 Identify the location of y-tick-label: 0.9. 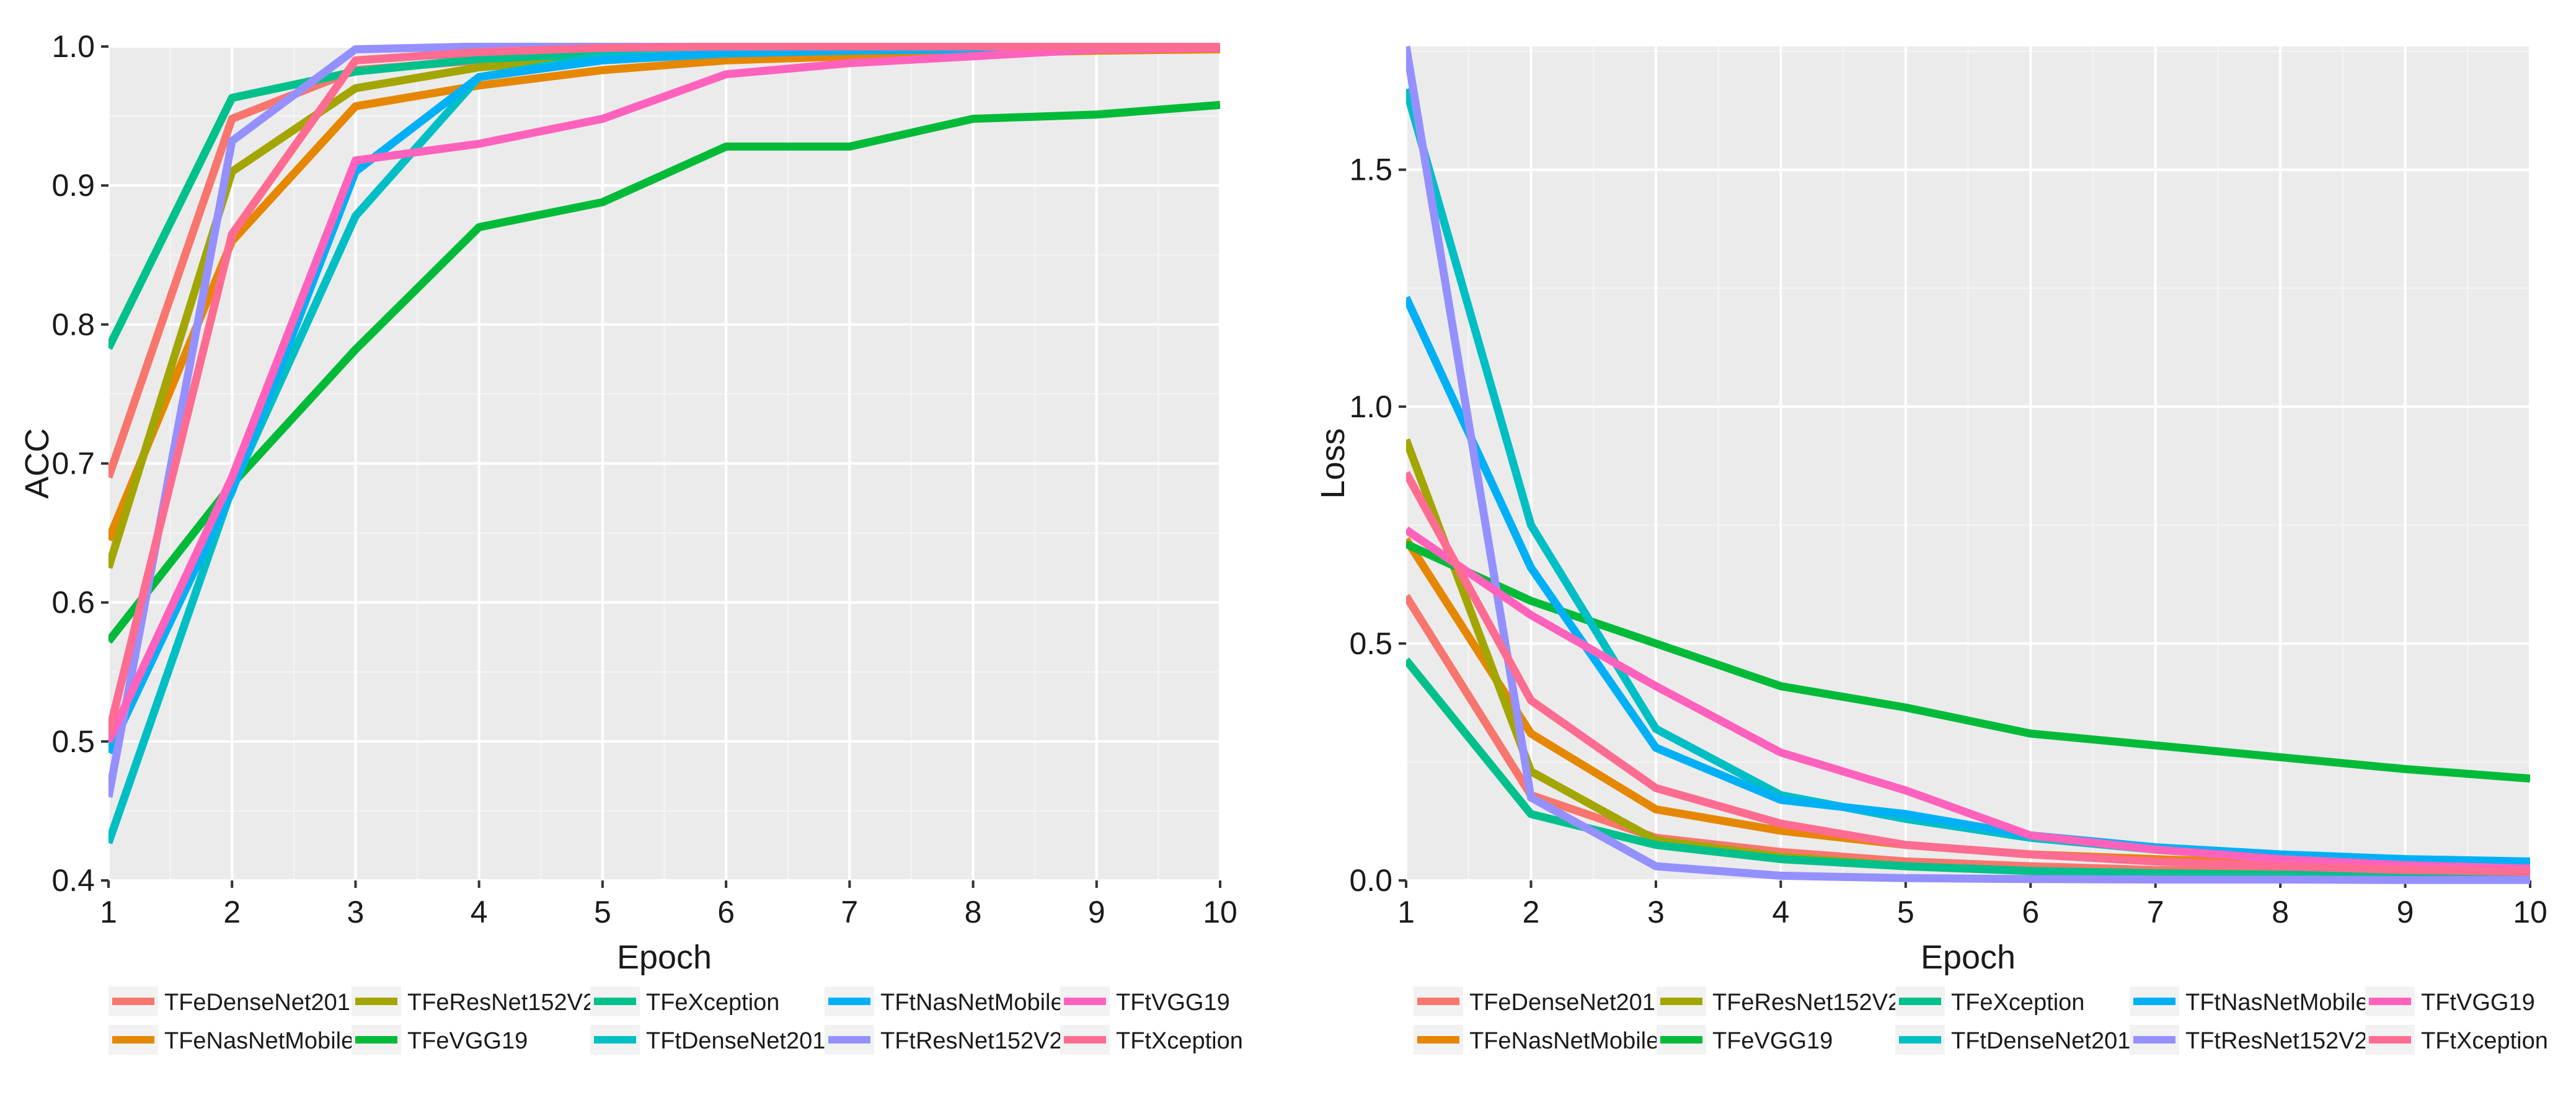
(73, 185).